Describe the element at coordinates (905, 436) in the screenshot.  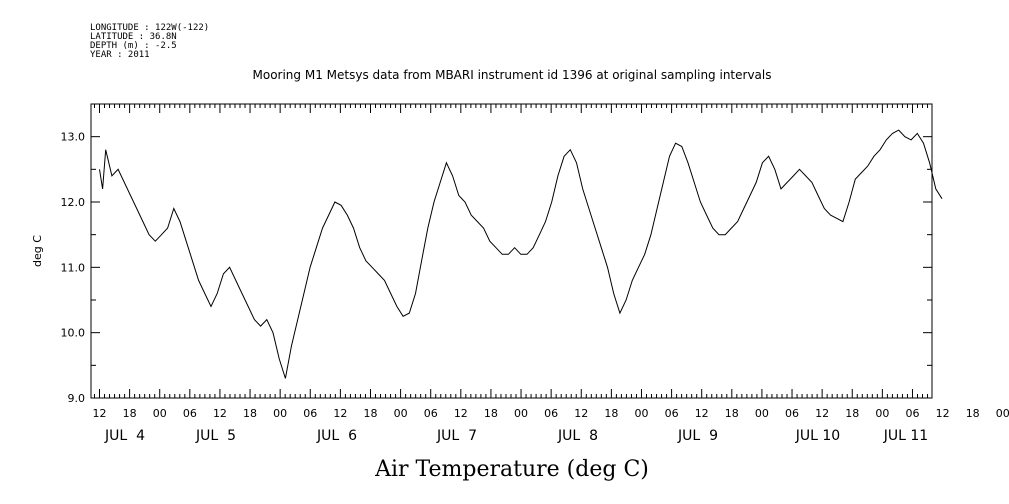
I see `x-day-label: JUL 11` at that location.